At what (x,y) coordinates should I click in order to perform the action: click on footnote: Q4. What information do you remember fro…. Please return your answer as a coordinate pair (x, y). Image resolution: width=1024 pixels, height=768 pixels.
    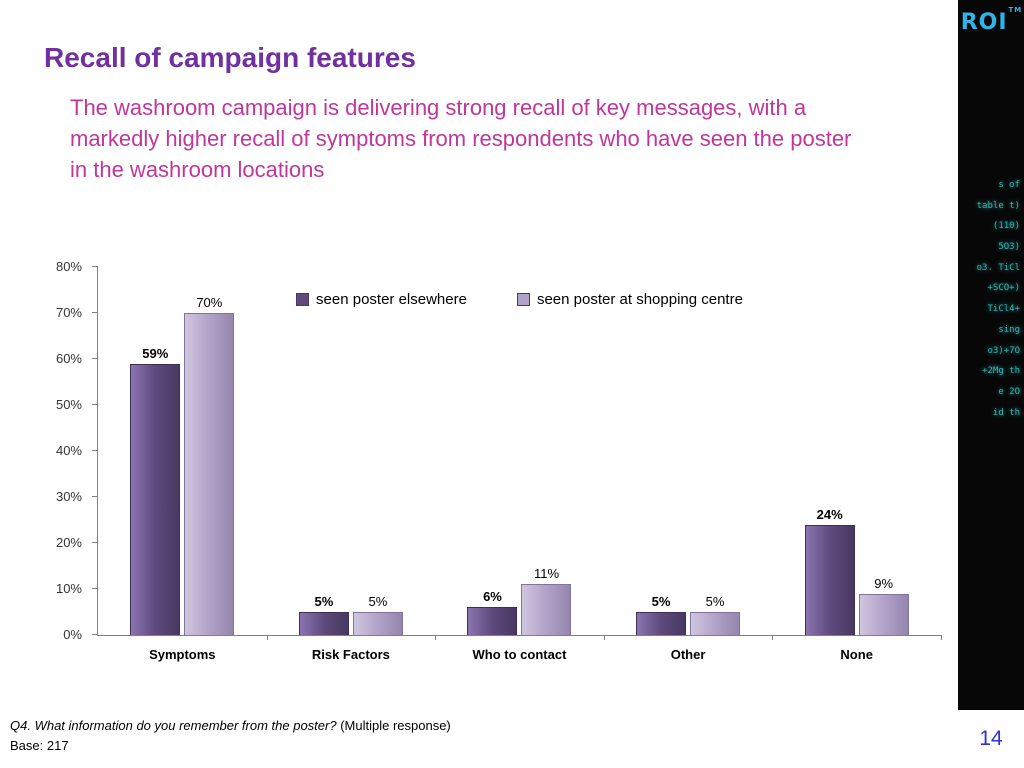
    Looking at the image, I should click on (230, 736).